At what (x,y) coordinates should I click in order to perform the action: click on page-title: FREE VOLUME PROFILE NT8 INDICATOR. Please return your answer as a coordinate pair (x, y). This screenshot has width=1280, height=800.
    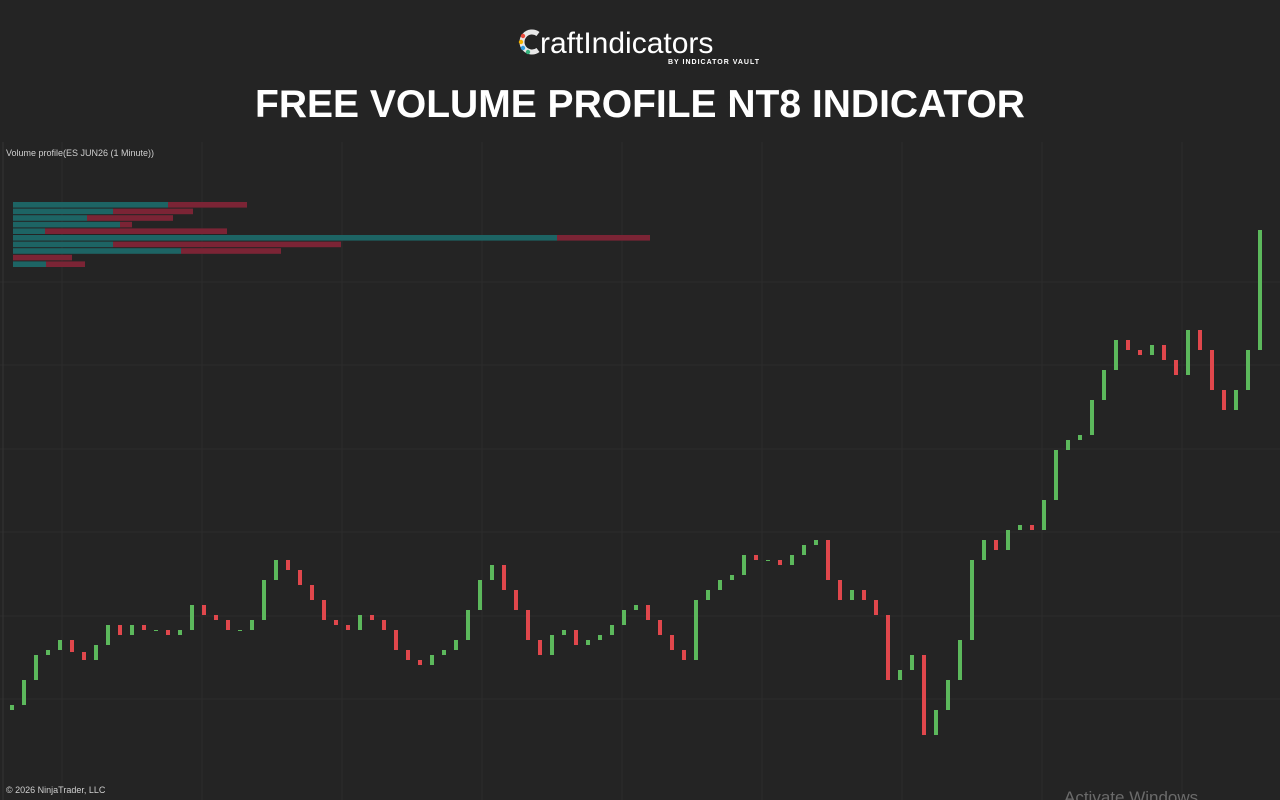
    Looking at the image, I should click on (640, 104).